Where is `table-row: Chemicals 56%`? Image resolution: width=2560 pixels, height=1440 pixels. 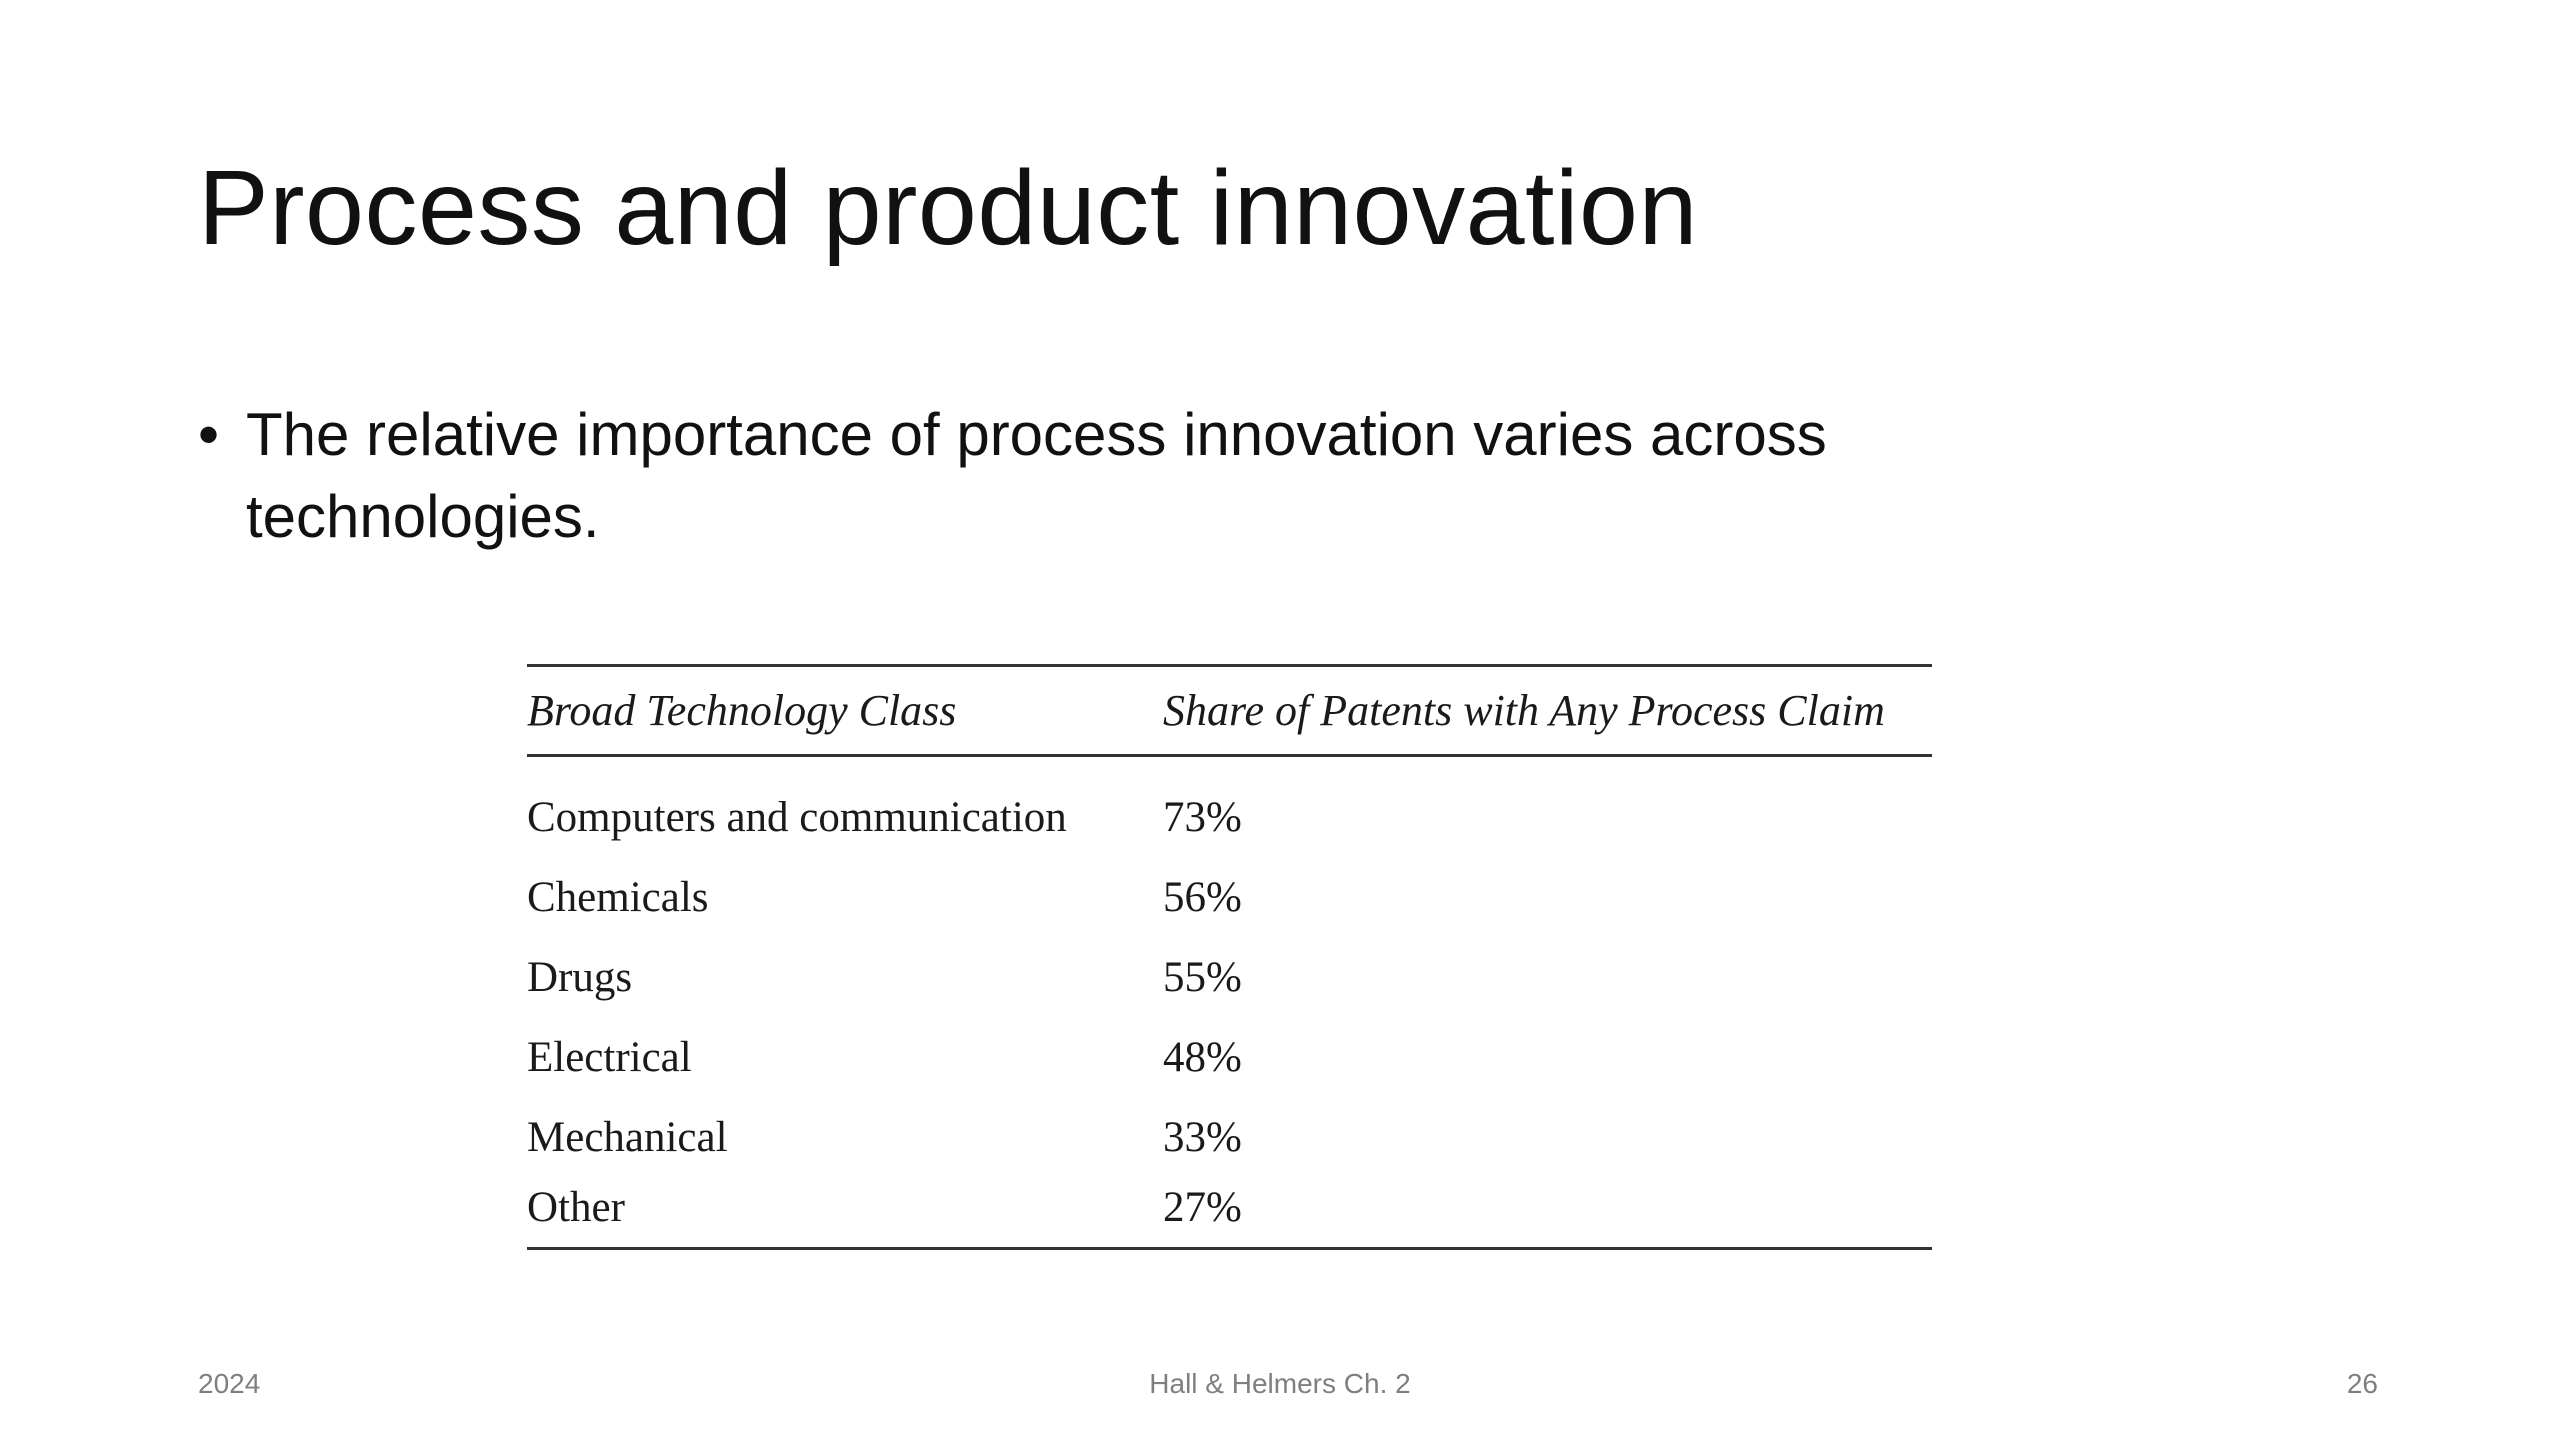
table-row: Chemicals 56% is located at coordinates (1229, 897).